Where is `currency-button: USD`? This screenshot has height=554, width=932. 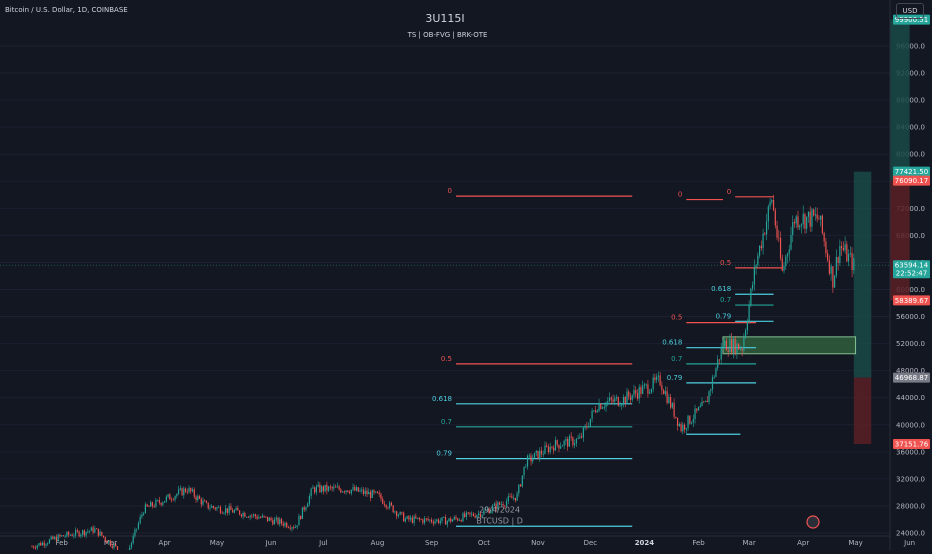
currency-button: USD is located at coordinates (910, 11).